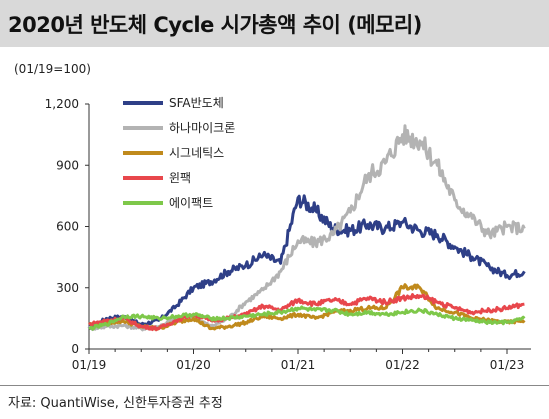 The width and height of the screenshot is (549, 419). Describe the element at coordinates (75, 349) in the screenshot. I see `y-tick-label: 0` at that location.